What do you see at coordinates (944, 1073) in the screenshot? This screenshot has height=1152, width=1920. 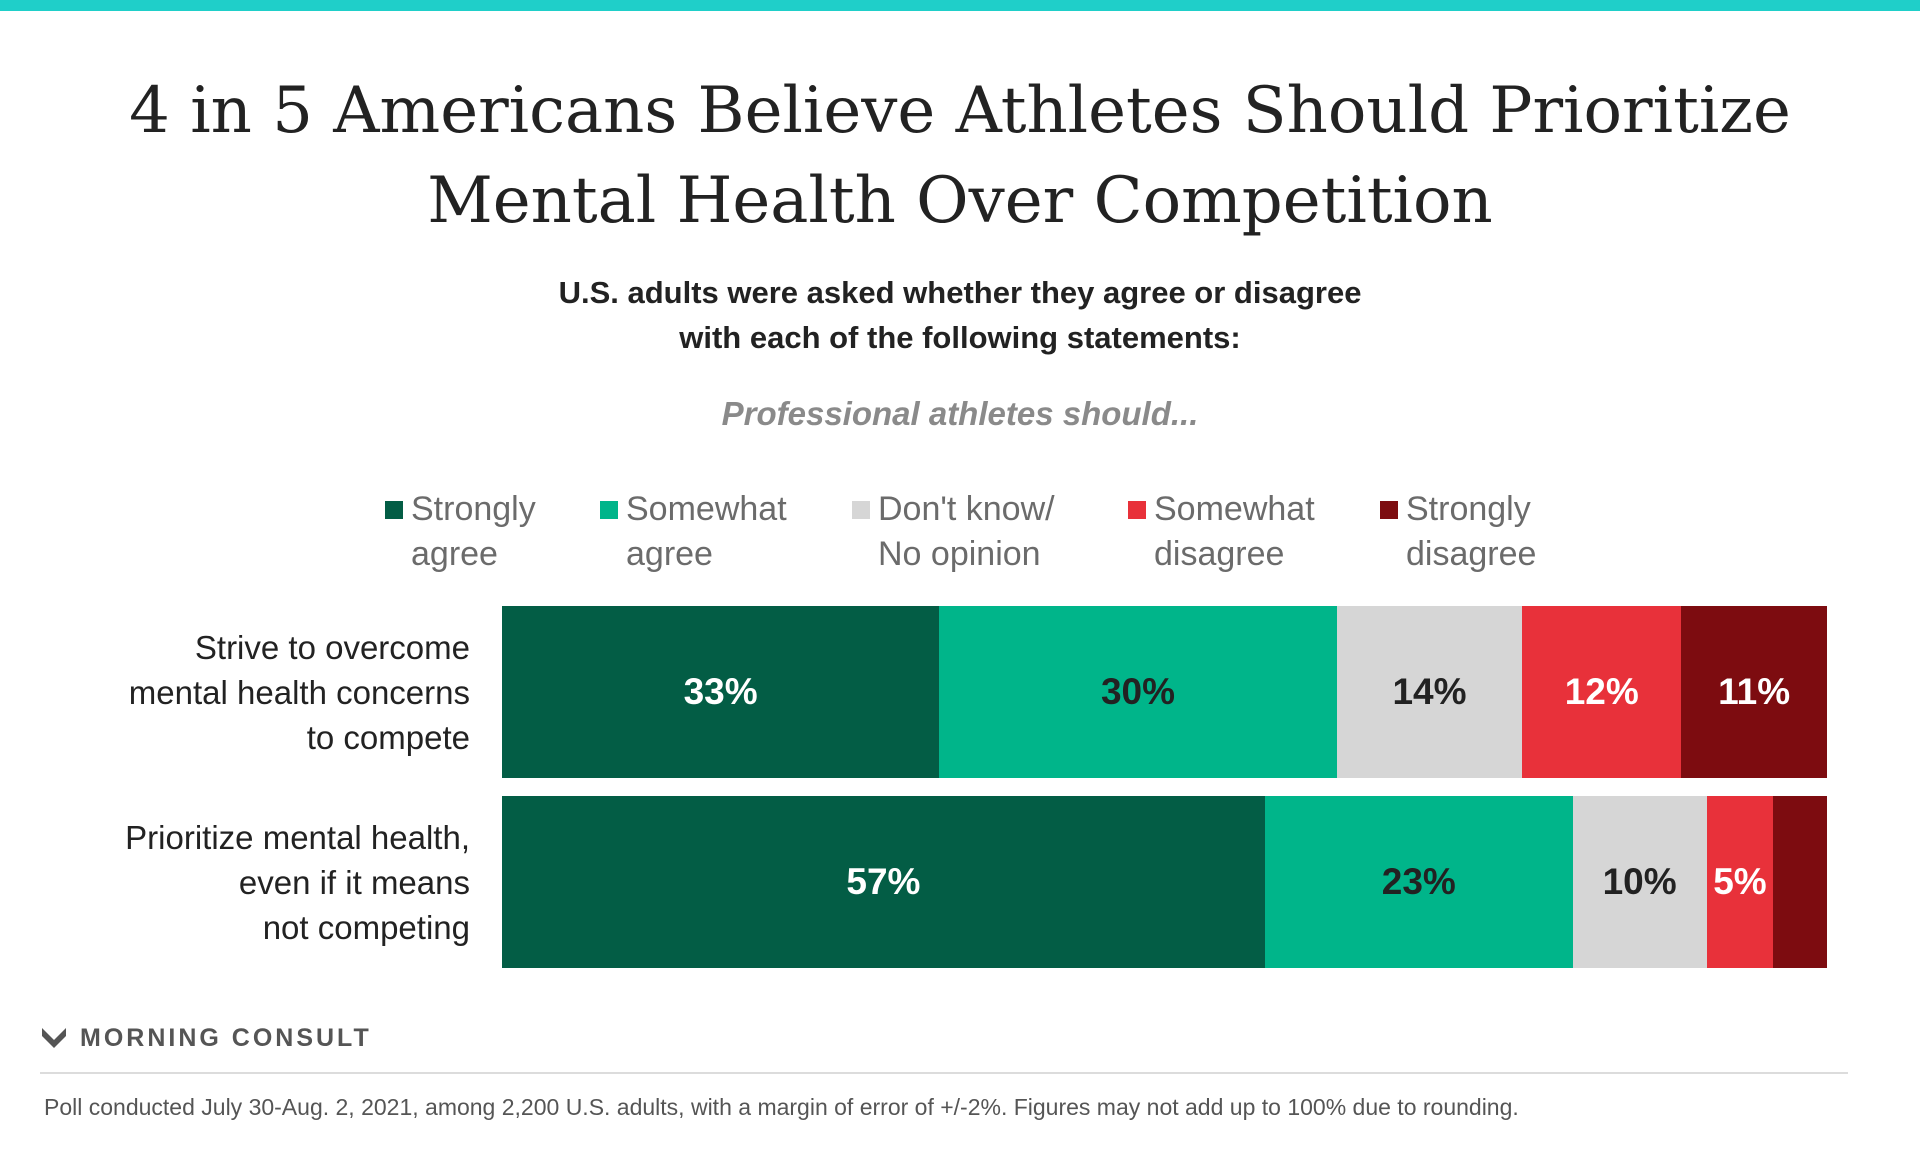 I see `footer-divider` at bounding box center [944, 1073].